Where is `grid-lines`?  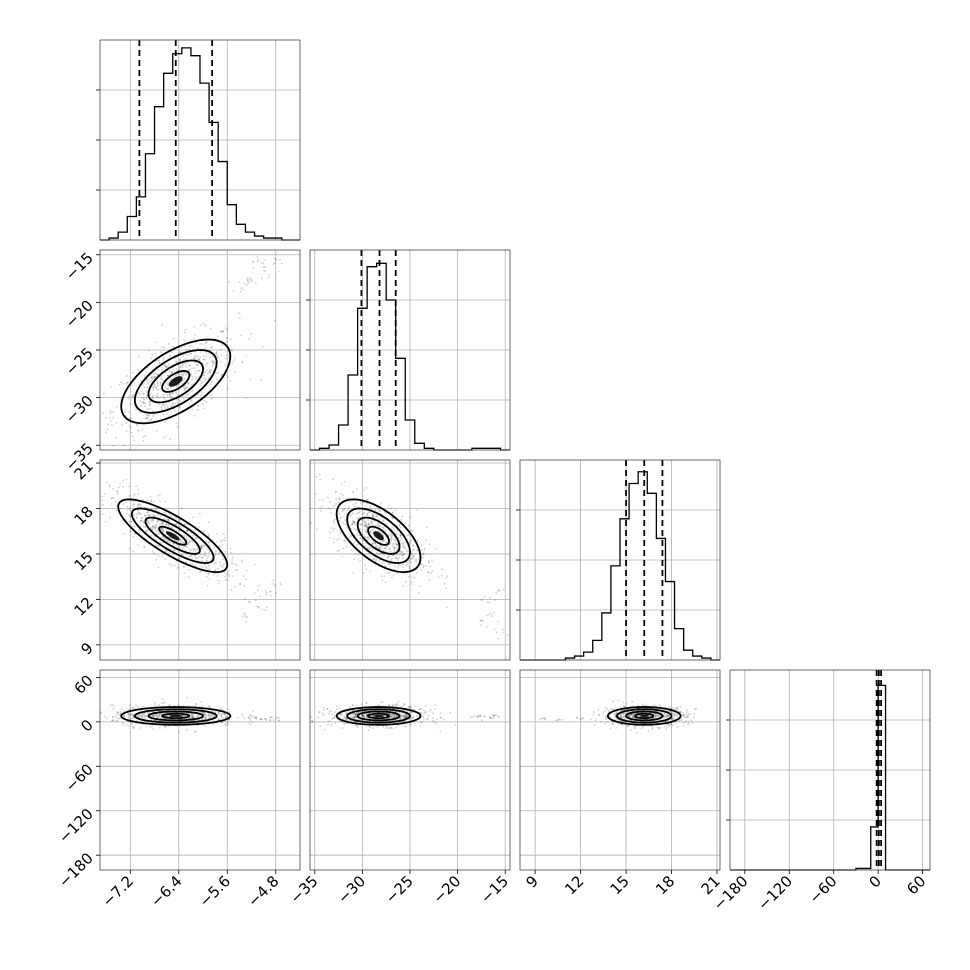
grid-lines is located at coordinates (410, 350).